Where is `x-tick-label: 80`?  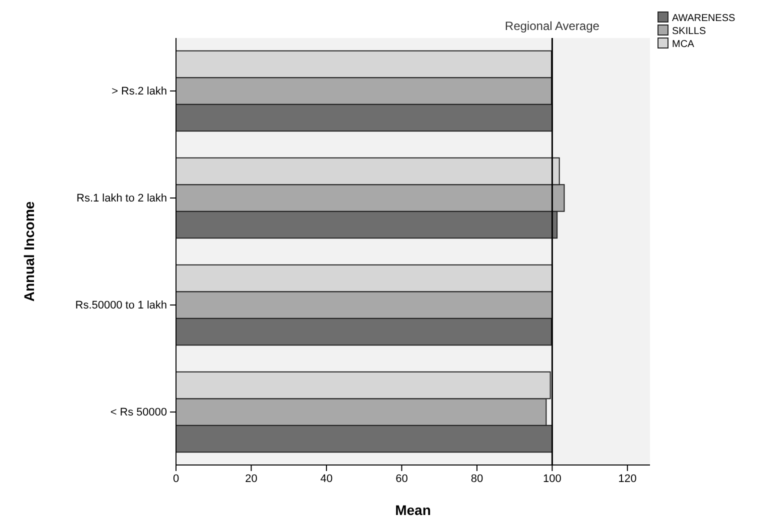
x-tick-label: 80 is located at coordinates (477, 478).